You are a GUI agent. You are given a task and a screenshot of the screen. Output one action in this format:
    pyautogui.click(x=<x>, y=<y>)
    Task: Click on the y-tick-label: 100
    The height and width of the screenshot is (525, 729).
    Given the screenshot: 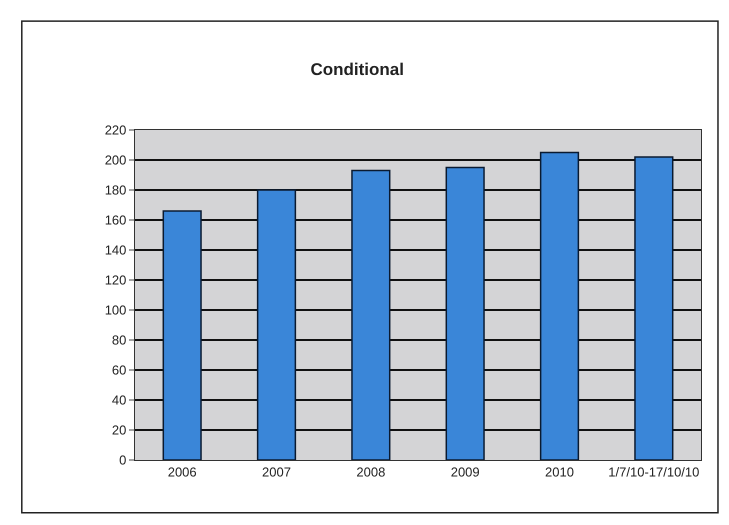 What is the action you would take?
    pyautogui.click(x=115, y=310)
    